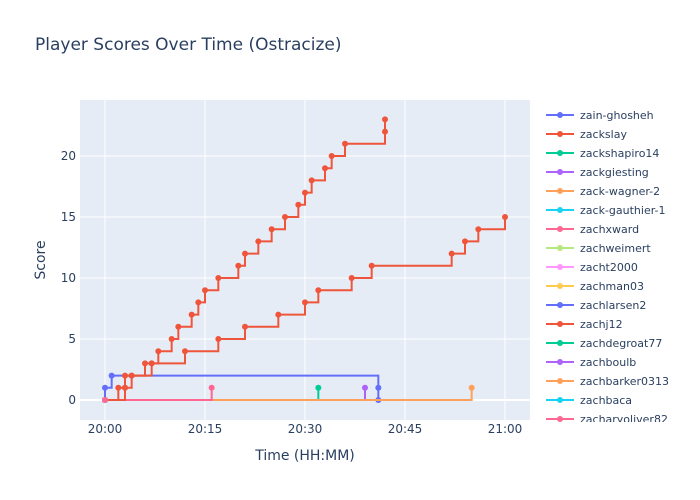  What do you see at coordinates (72, 339) in the screenshot?
I see `y-tick-label: 5` at bounding box center [72, 339].